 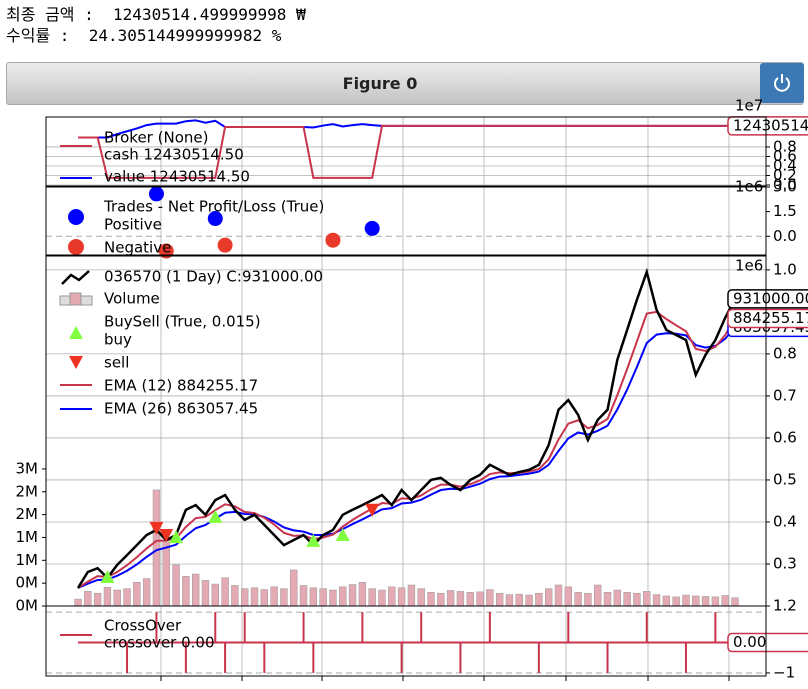 What do you see at coordinates (27, 583) in the screenshot?
I see `y-tick-label: 0M` at bounding box center [27, 583].